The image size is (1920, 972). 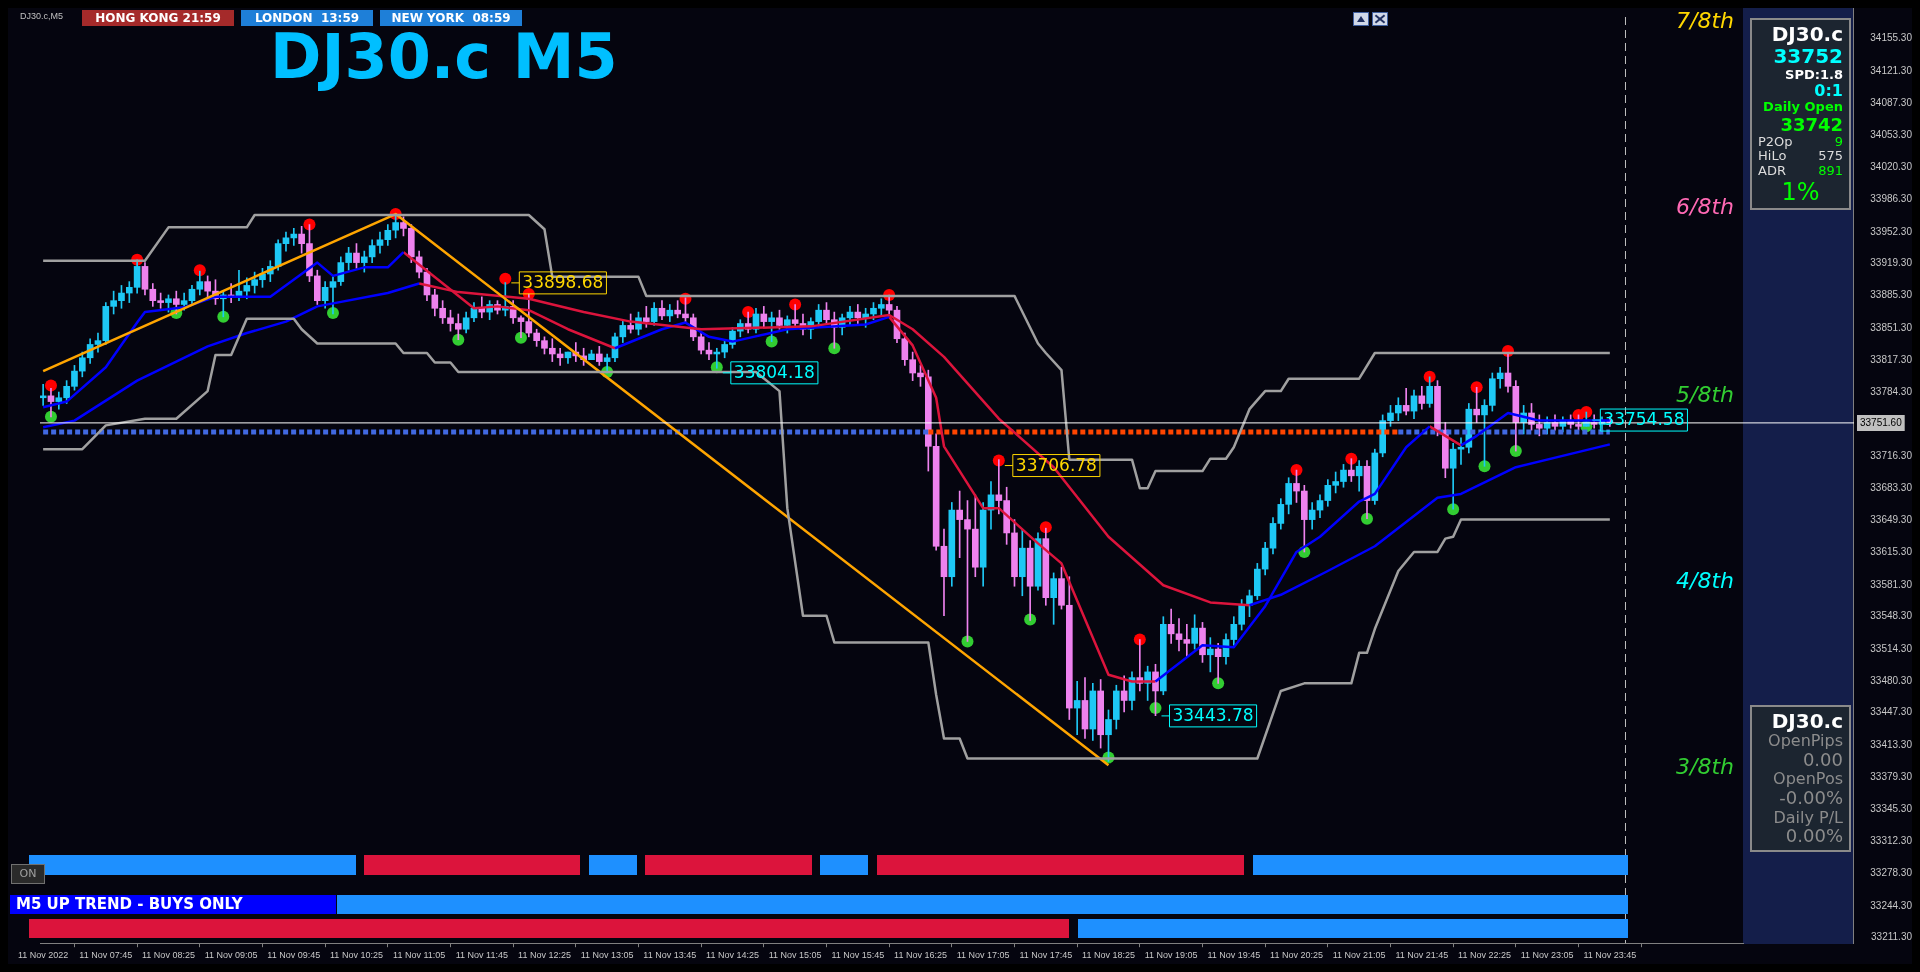 I want to click on annotation: NEW YORK 08:59, so click(x=451, y=18).